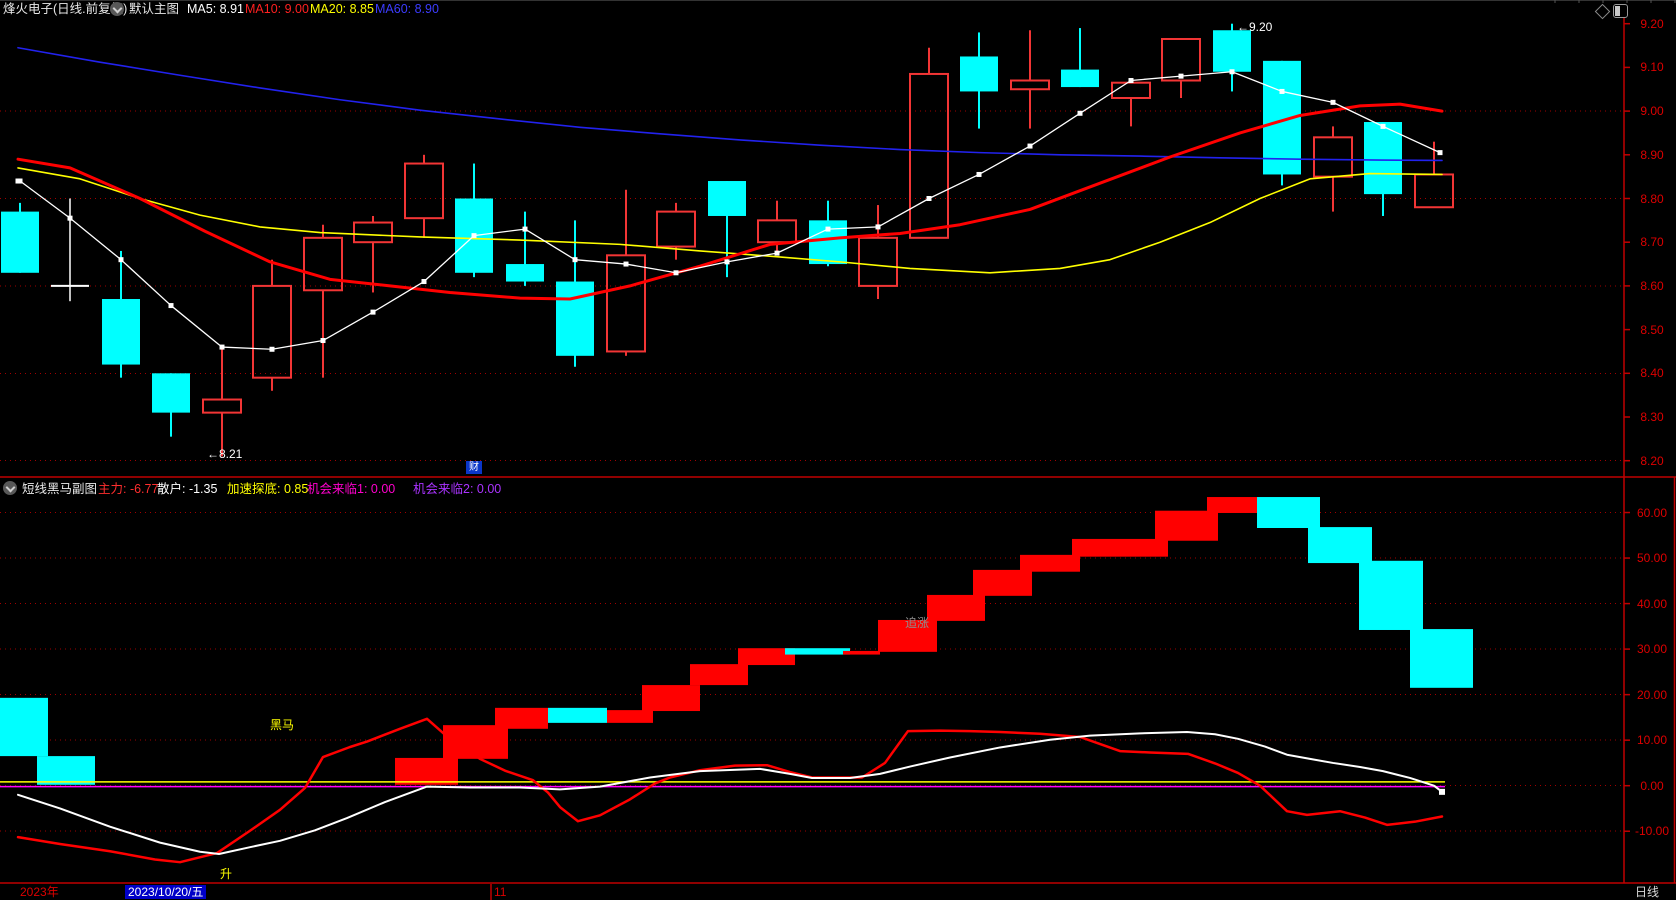 Image resolution: width=1676 pixels, height=900 pixels. What do you see at coordinates (1647, 892) in the screenshot?
I see `period-label: 日线` at bounding box center [1647, 892].